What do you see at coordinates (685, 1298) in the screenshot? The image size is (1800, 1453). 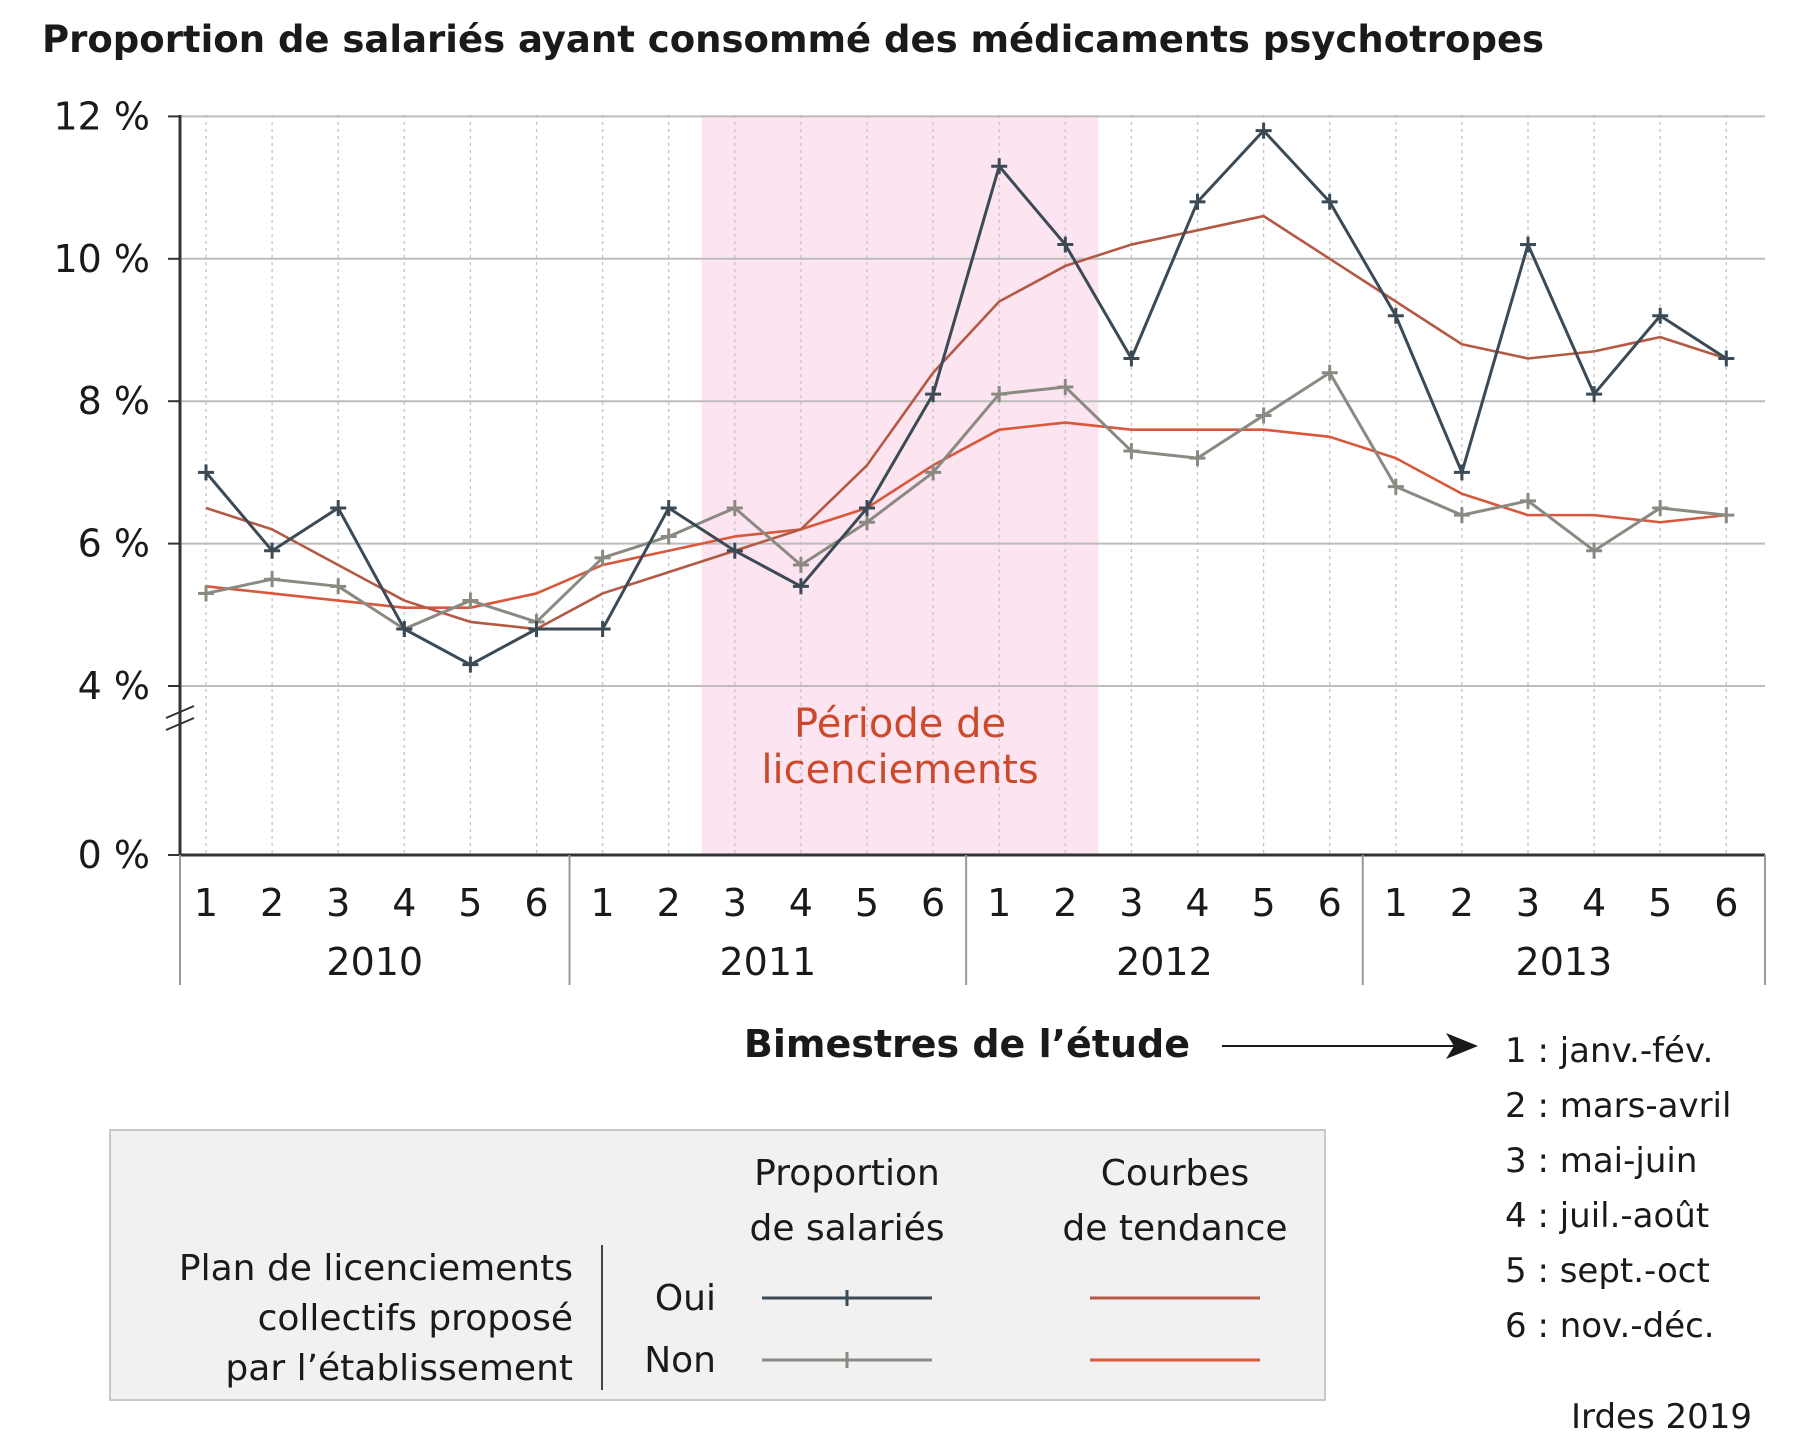 I see `legend-row-label: Oui` at bounding box center [685, 1298].